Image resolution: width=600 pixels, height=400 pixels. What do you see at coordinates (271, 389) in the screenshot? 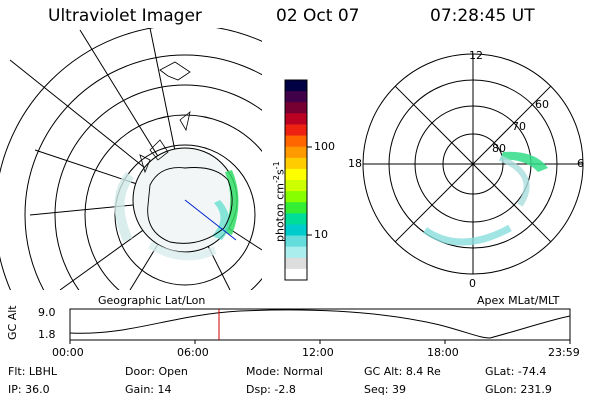
I see `status-dsp: Dsp: -2.8` at bounding box center [271, 389].